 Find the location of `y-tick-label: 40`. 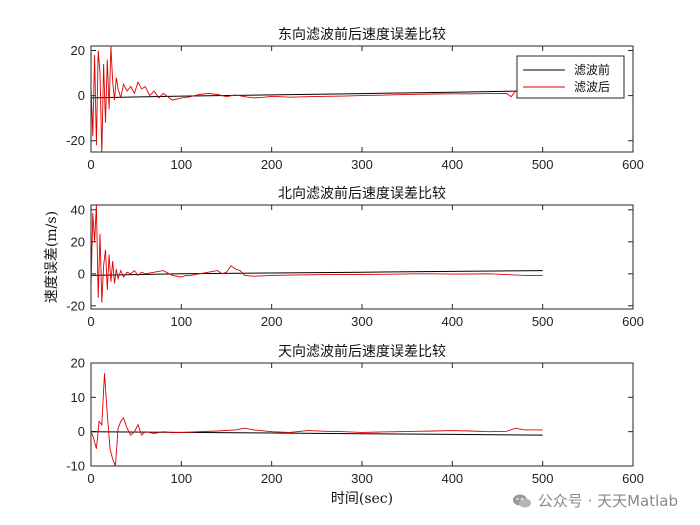

y-tick-label: 40 is located at coordinates (78, 209).